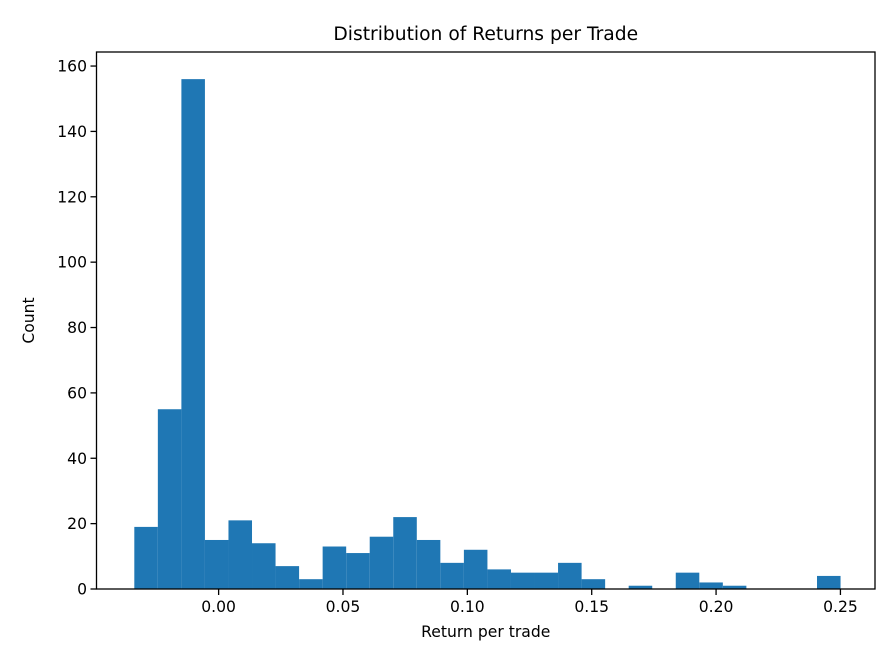 This screenshot has width=896, height=672. What do you see at coordinates (591, 607) in the screenshot?
I see `x-tick-label: 0.15` at bounding box center [591, 607].